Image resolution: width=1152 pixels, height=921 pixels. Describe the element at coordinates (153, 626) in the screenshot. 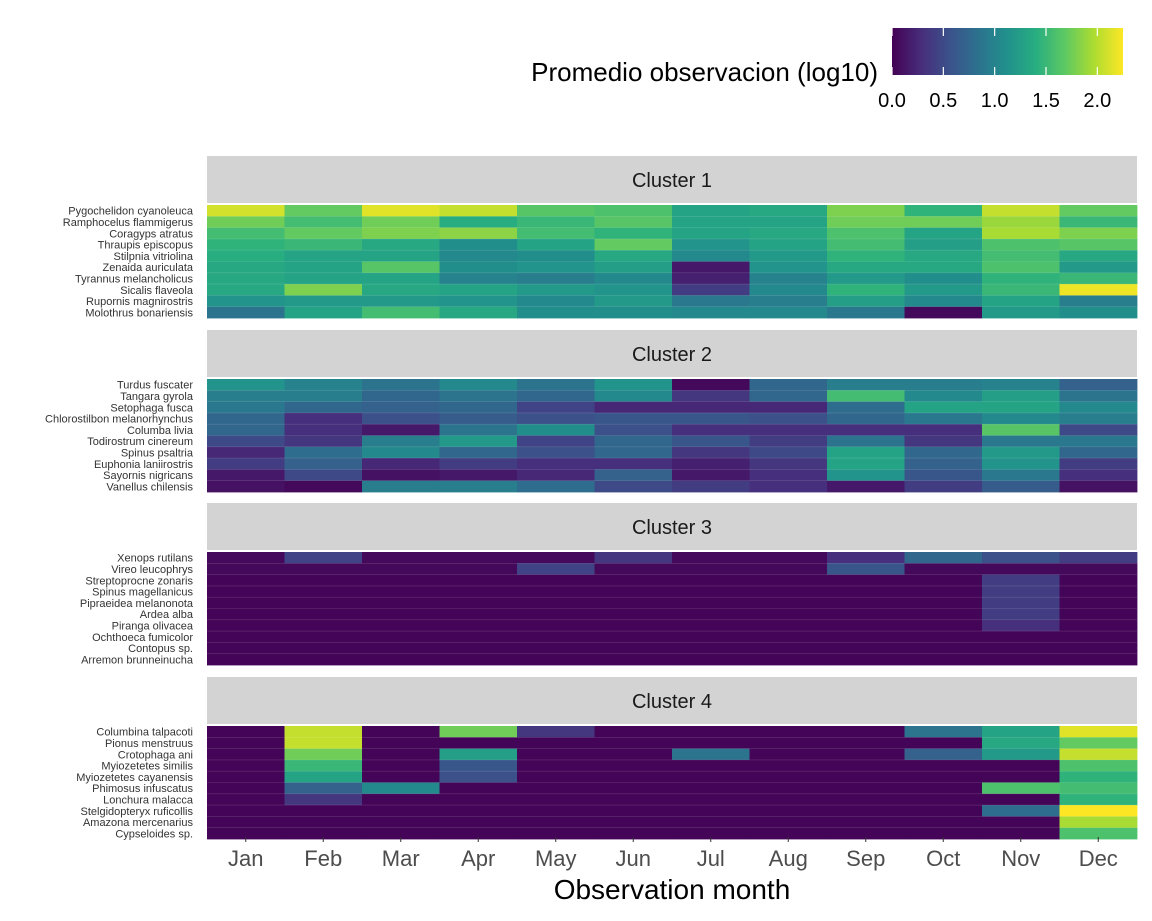

I see `species-label: Piranga olivacea` at that location.